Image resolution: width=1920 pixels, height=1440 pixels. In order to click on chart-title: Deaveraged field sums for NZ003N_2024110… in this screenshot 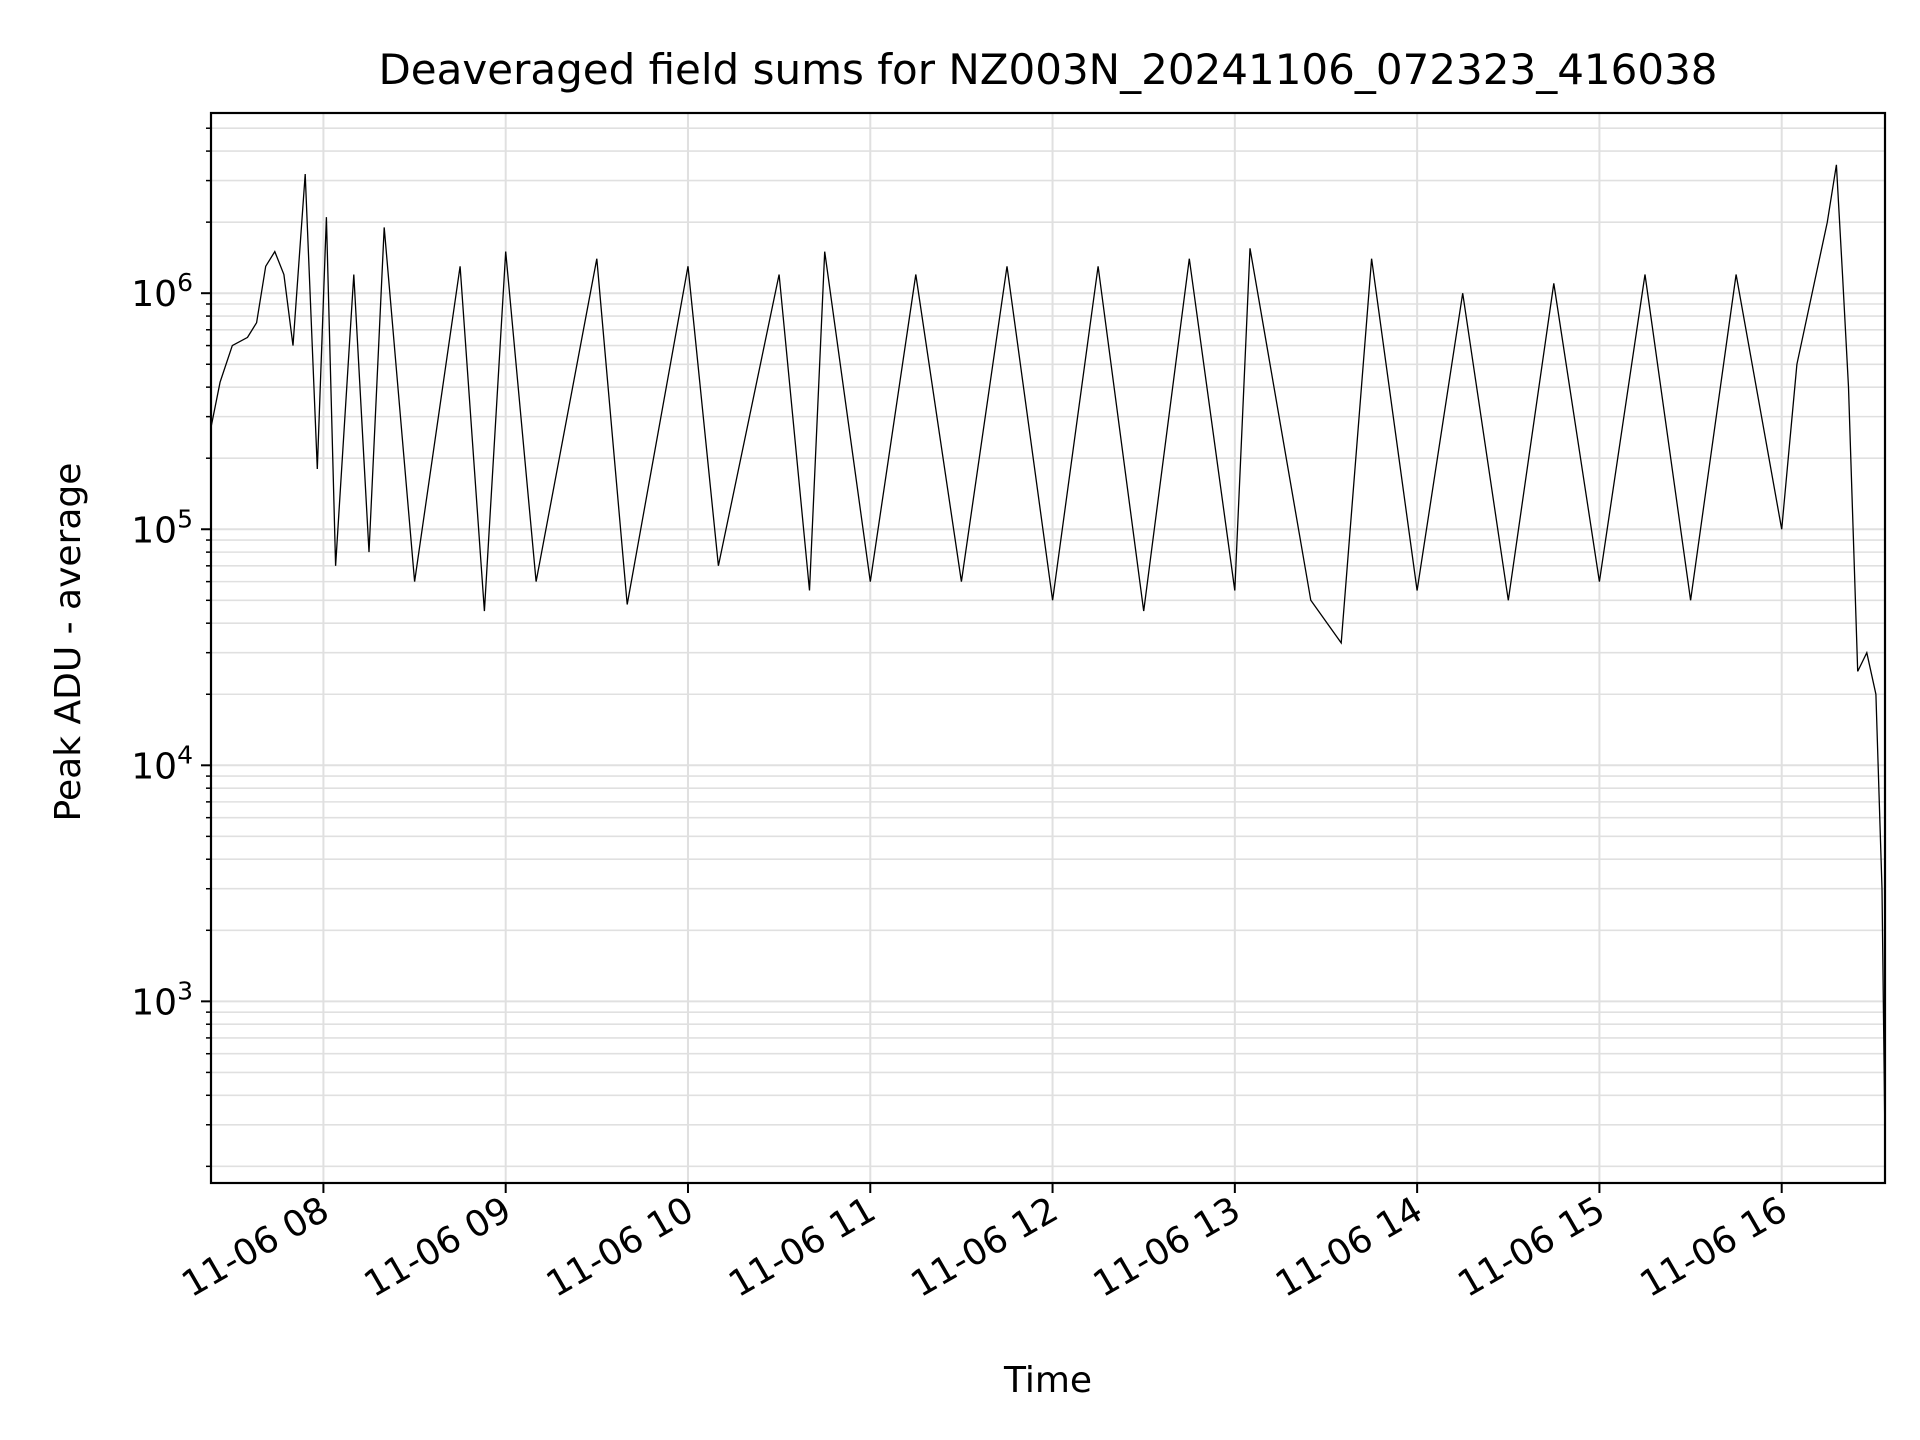, I will do `click(1047, 69)`.